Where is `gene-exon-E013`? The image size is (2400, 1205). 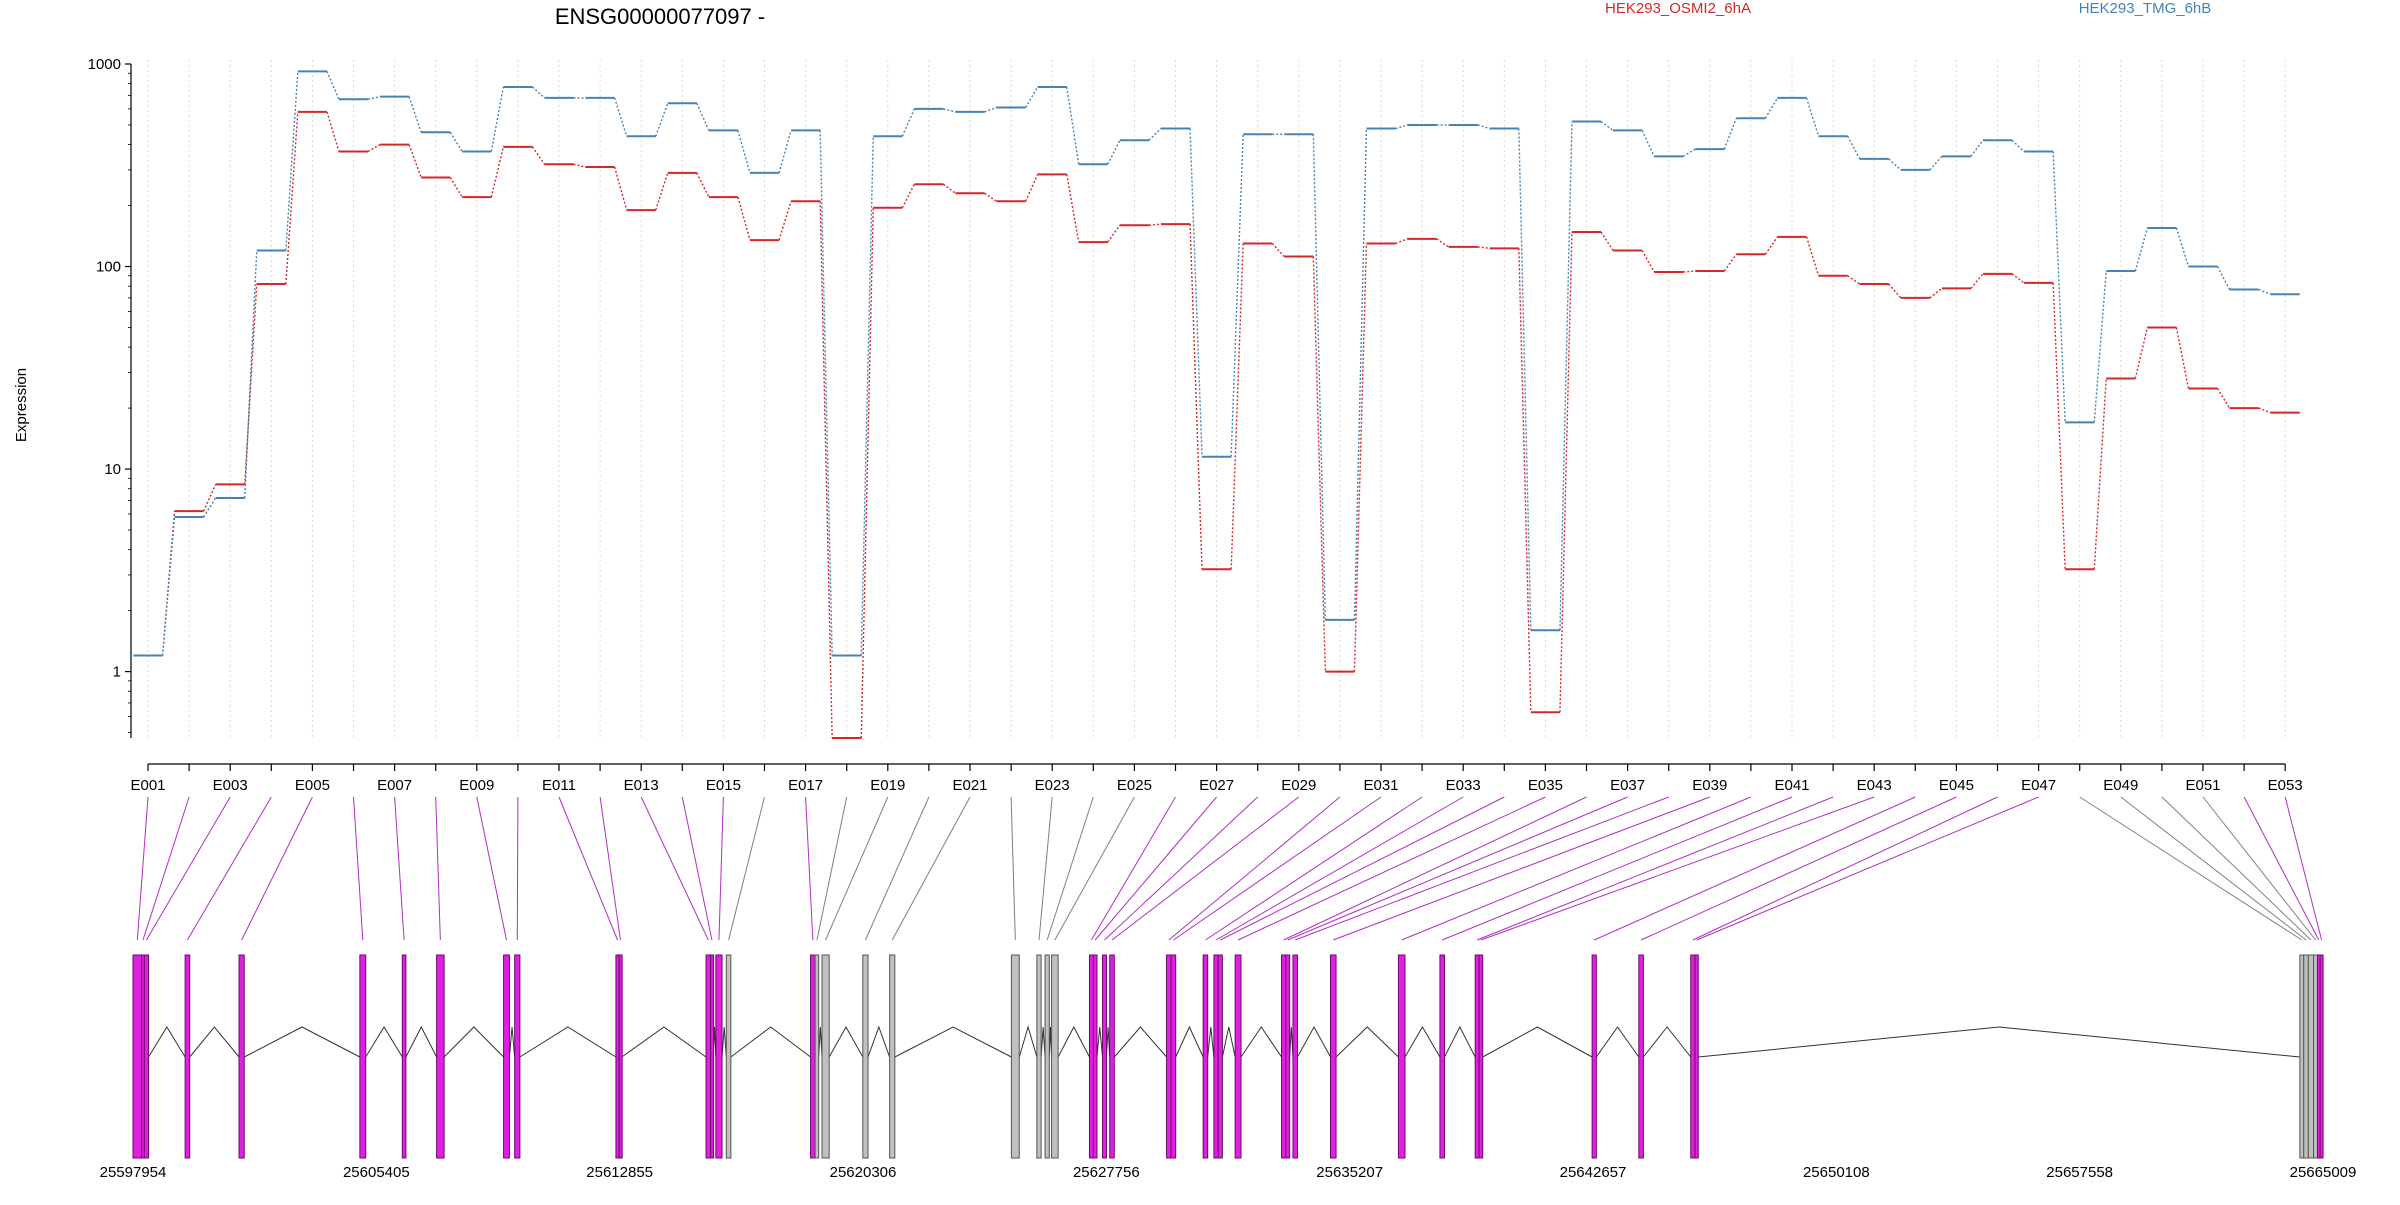 gene-exon-E013 is located at coordinates (708, 1056).